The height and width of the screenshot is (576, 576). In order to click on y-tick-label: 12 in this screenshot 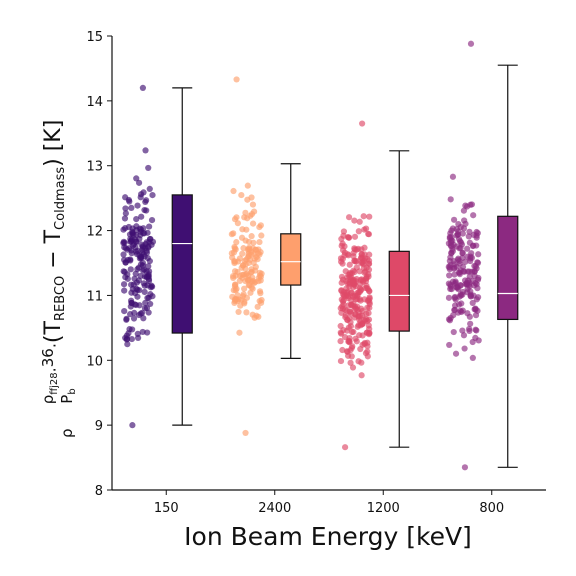, I will do `click(94, 232)`.